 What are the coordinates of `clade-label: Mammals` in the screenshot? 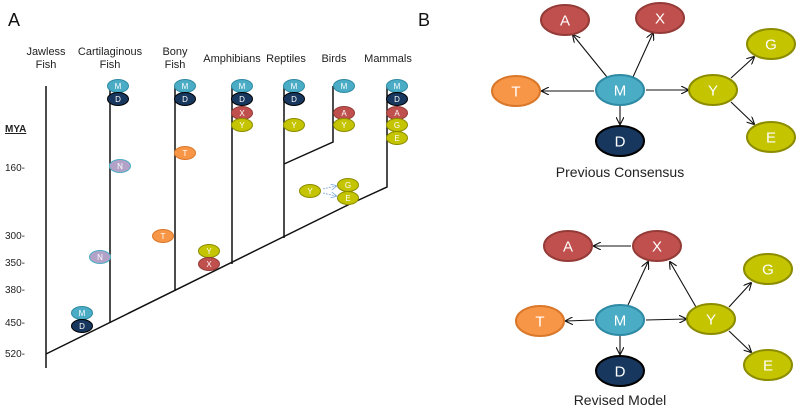 It's located at (388, 59).